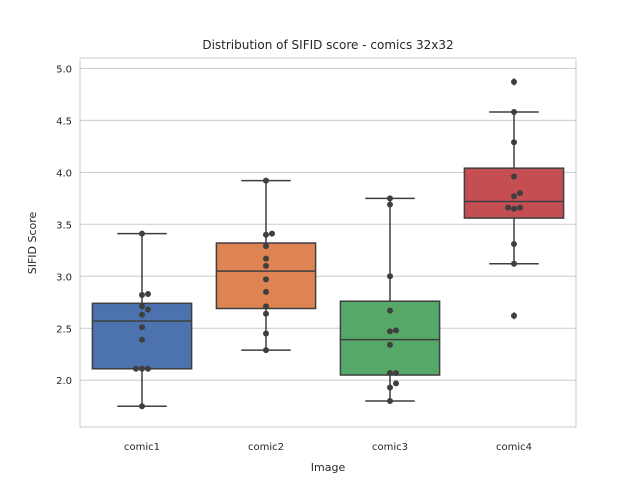 This screenshot has height=480, width=640. I want to click on y-tick-label: 3.0, so click(64, 277).